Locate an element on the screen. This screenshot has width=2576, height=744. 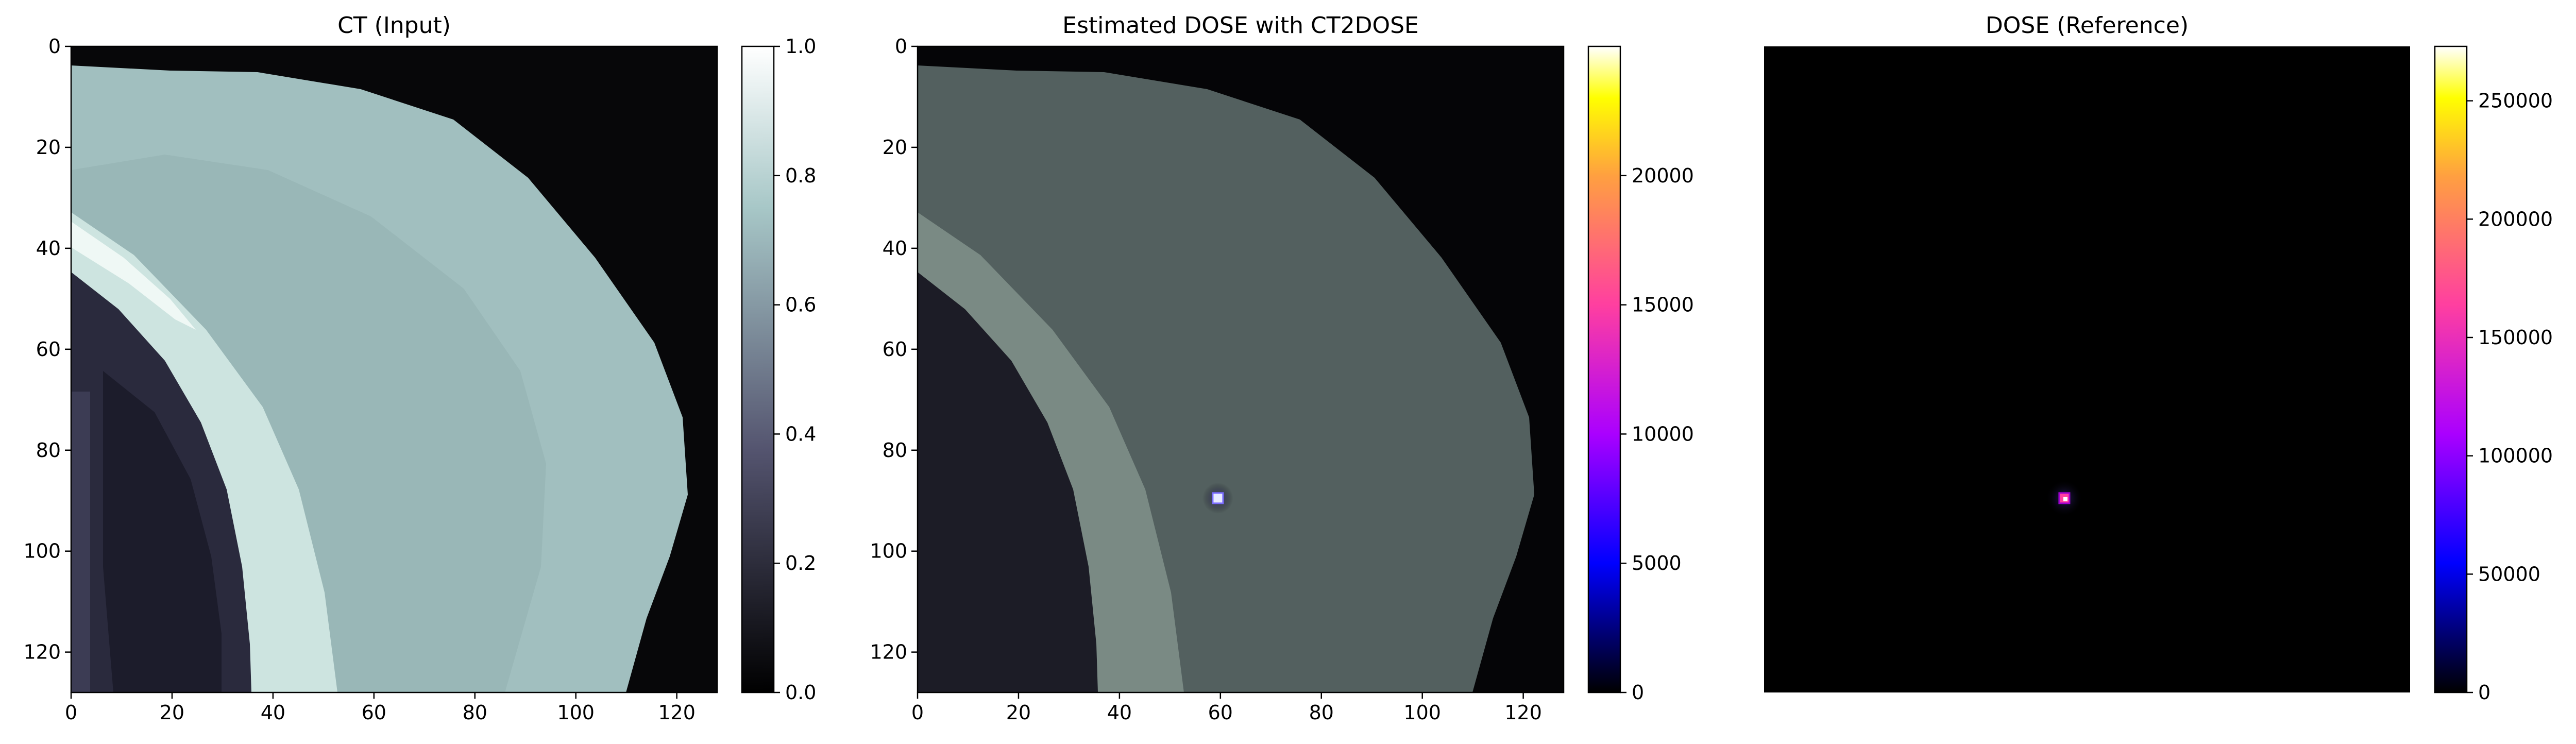
colorbar-tick-label: 0.6 is located at coordinates (800, 305).